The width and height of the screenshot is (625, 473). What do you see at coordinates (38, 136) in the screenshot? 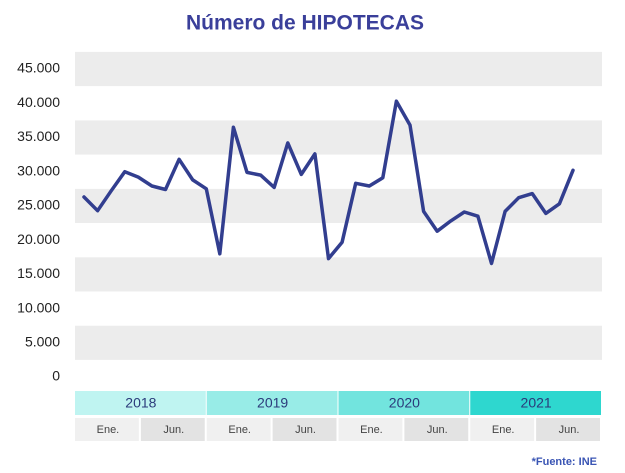
I see `y-tick-label: 35.000` at bounding box center [38, 136].